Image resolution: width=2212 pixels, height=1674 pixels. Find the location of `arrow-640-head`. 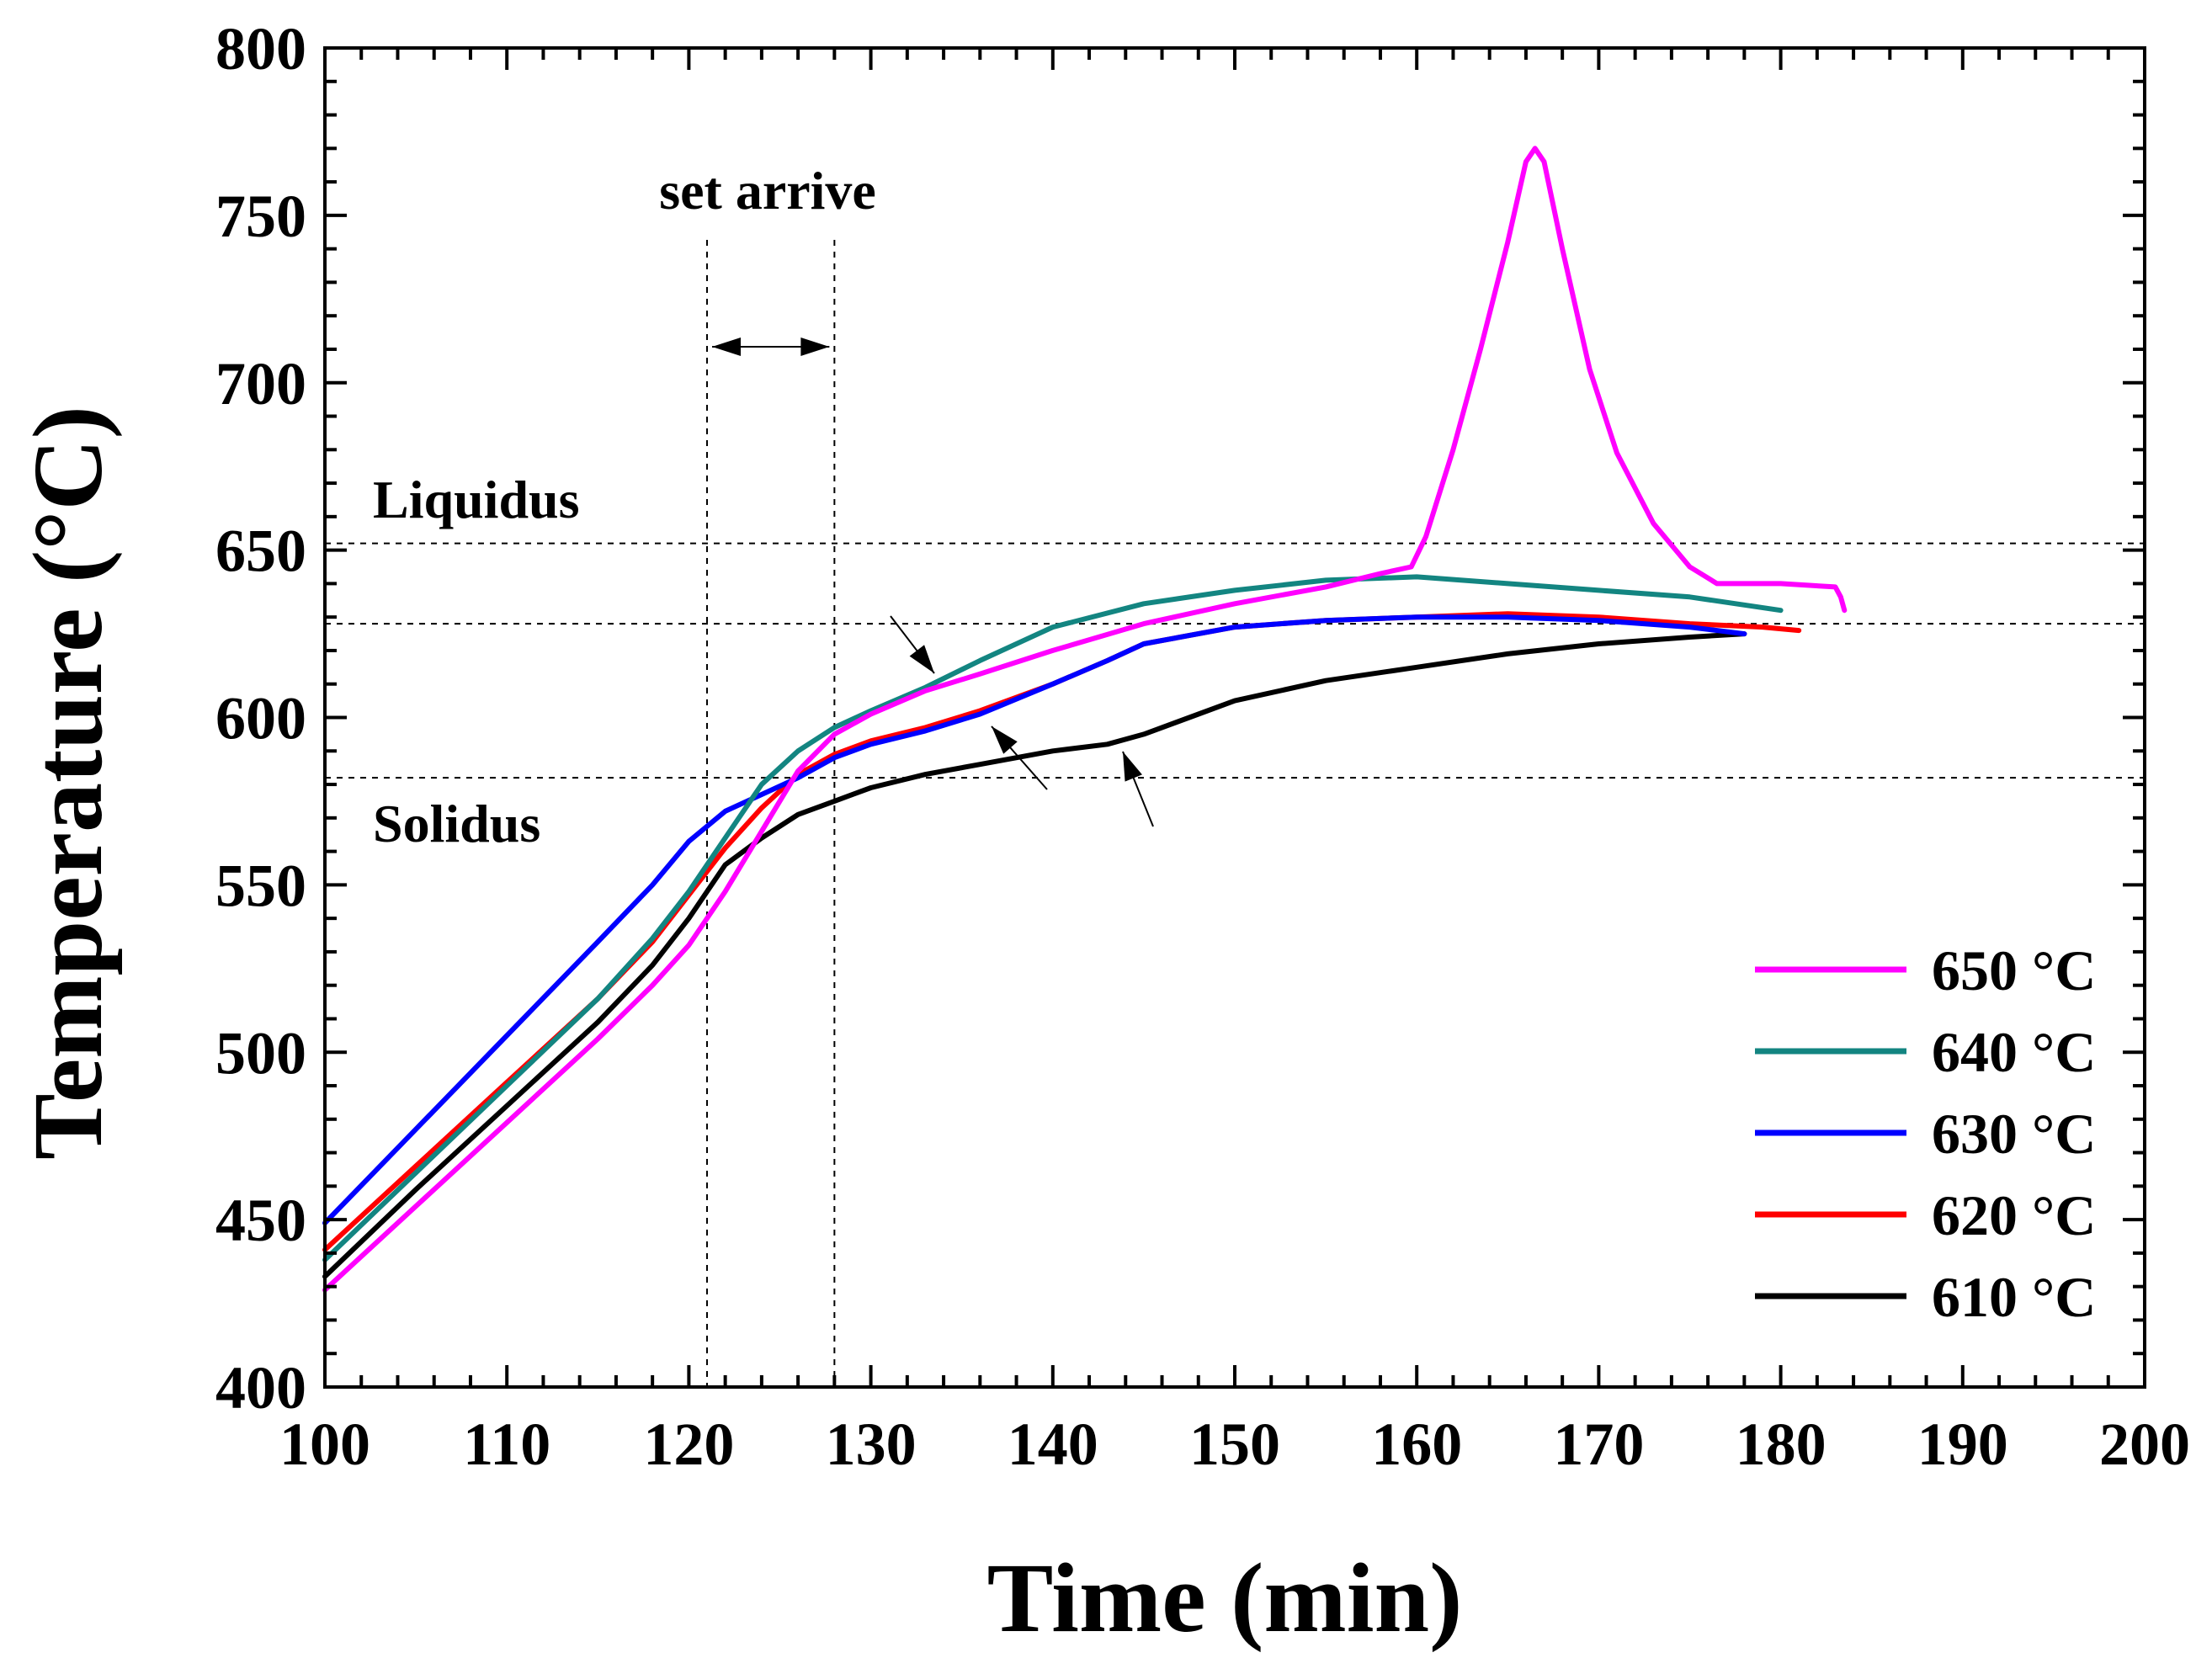

arrow-640-head is located at coordinates (922, 659).